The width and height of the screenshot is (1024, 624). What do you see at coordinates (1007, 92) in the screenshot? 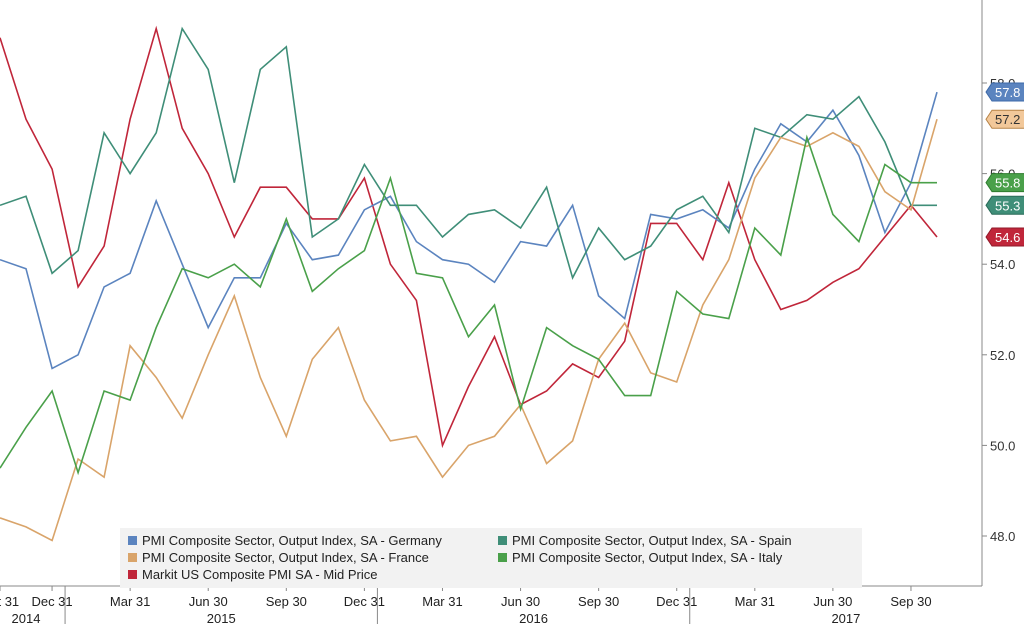
I see `value-tag-label: 57.8` at bounding box center [1007, 92].